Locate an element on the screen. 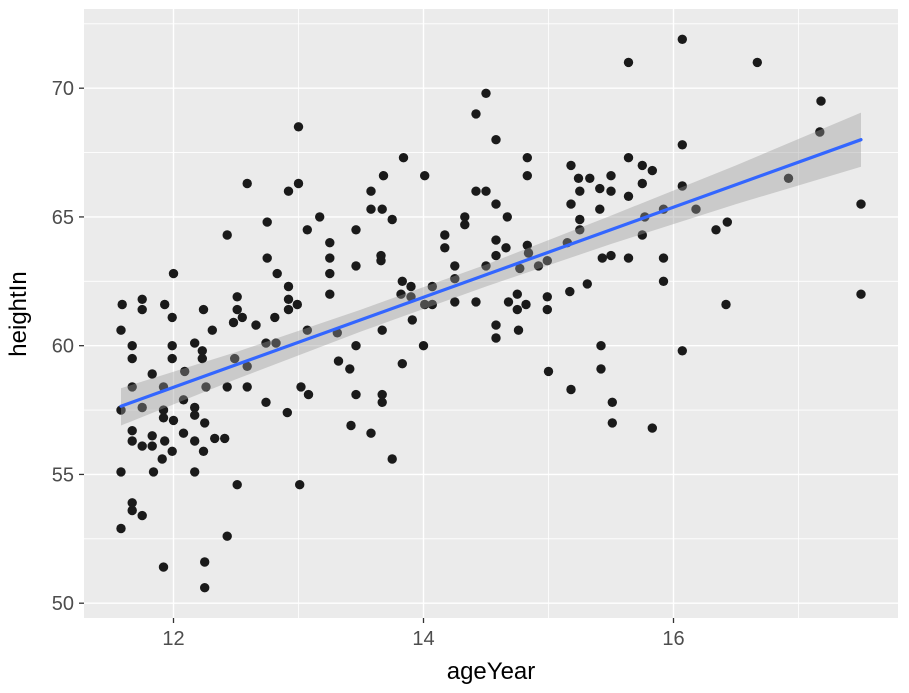 The image size is (909, 693). y-tick-label: 50 is located at coordinates (63, 604).